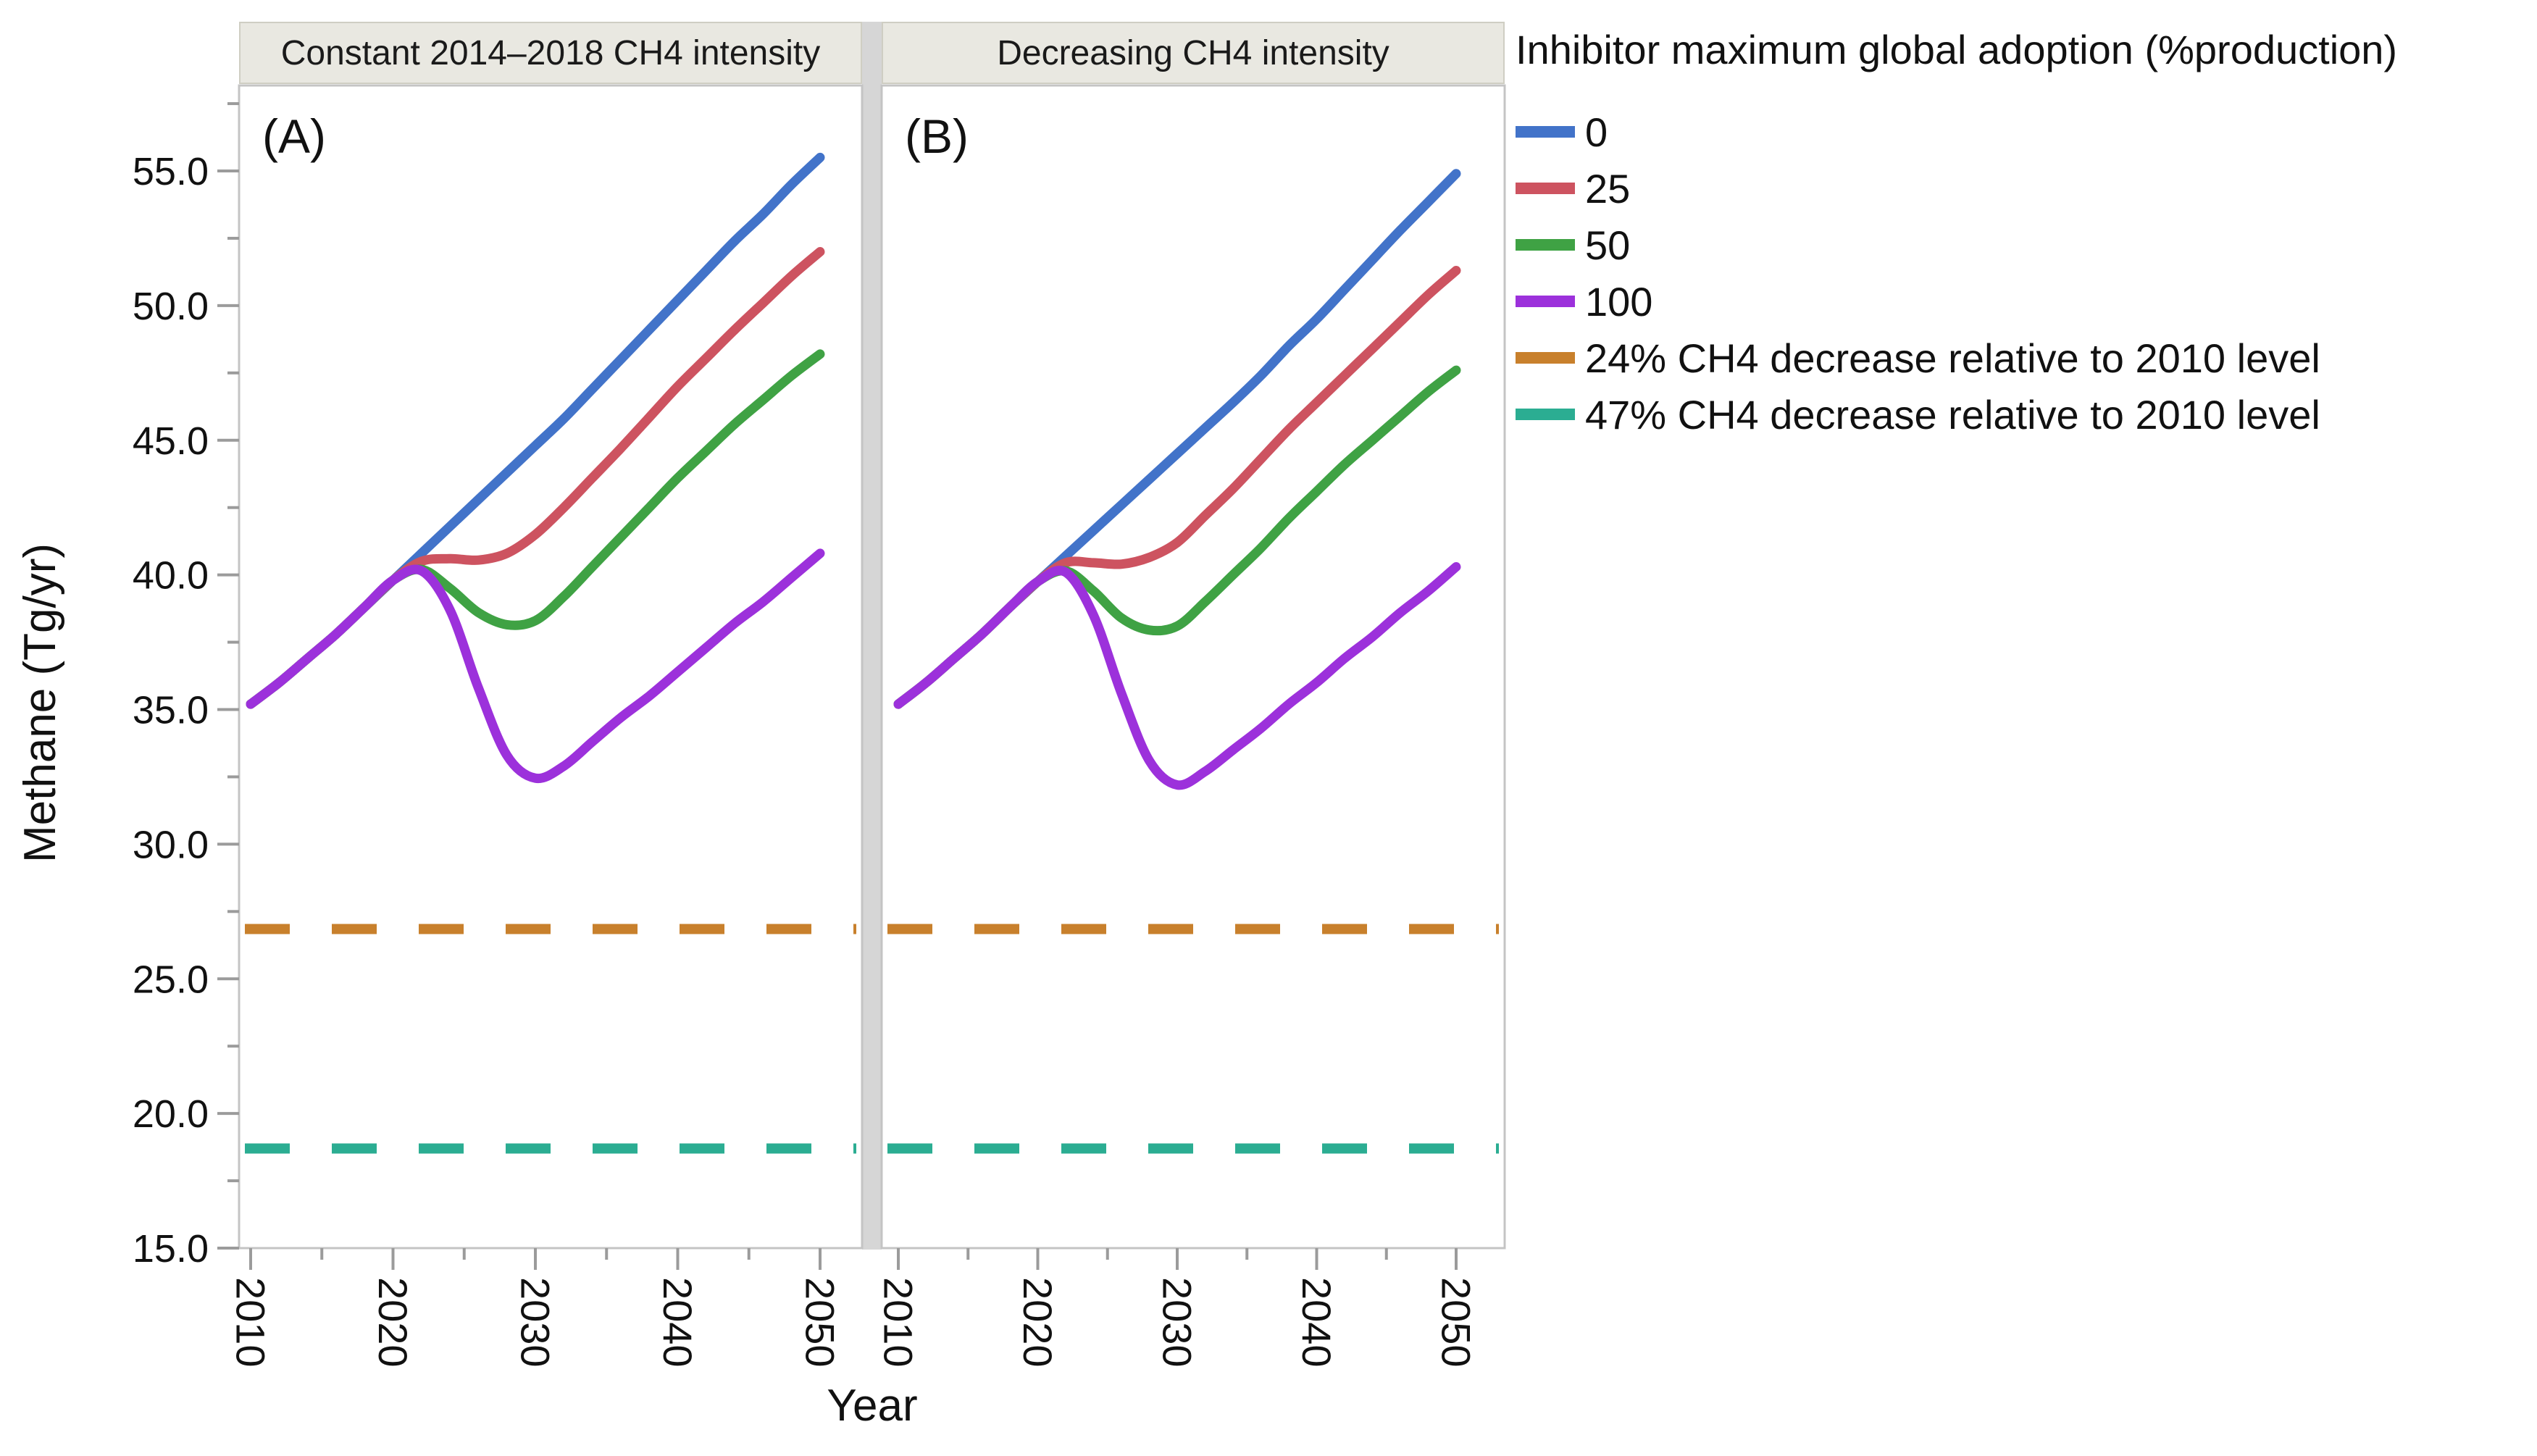 The width and height of the screenshot is (2537, 1456). I want to click on y-axis-title: Methane (Tg/yr), so click(40, 703).